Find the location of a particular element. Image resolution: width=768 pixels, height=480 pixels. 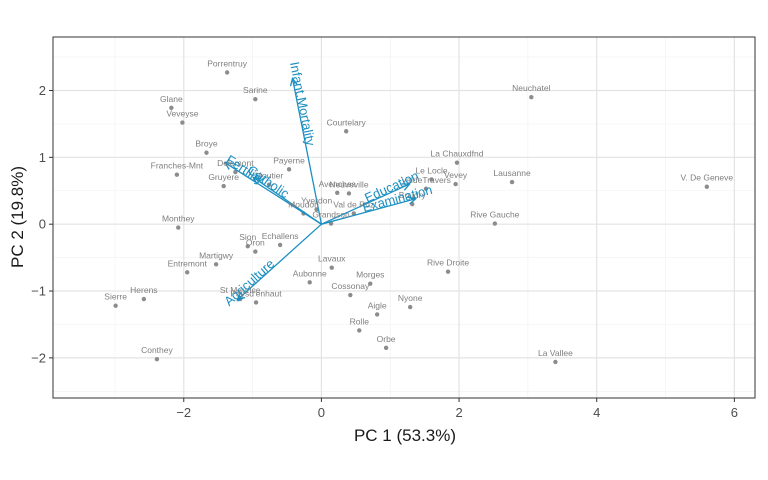

y-tick-label: −2 is located at coordinates (38, 357).